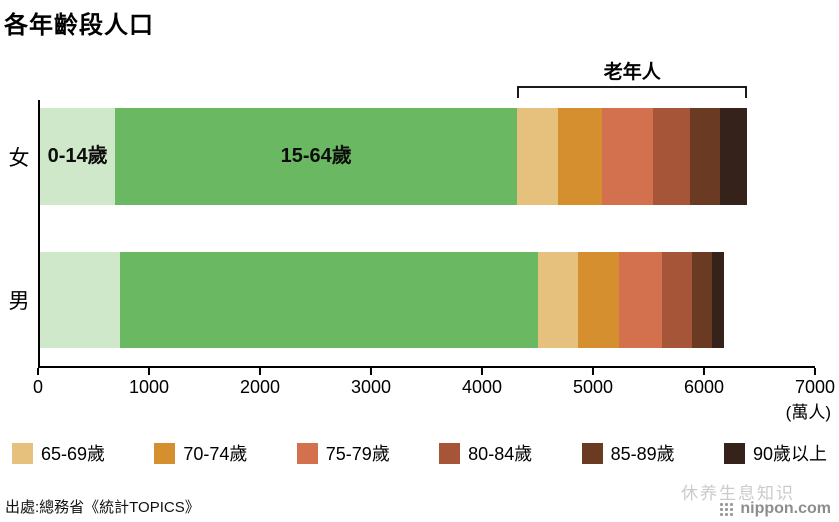 This screenshot has width=839, height=522. Describe the element at coordinates (789, 454) in the screenshot. I see `legend-label: 90歲以上` at that location.